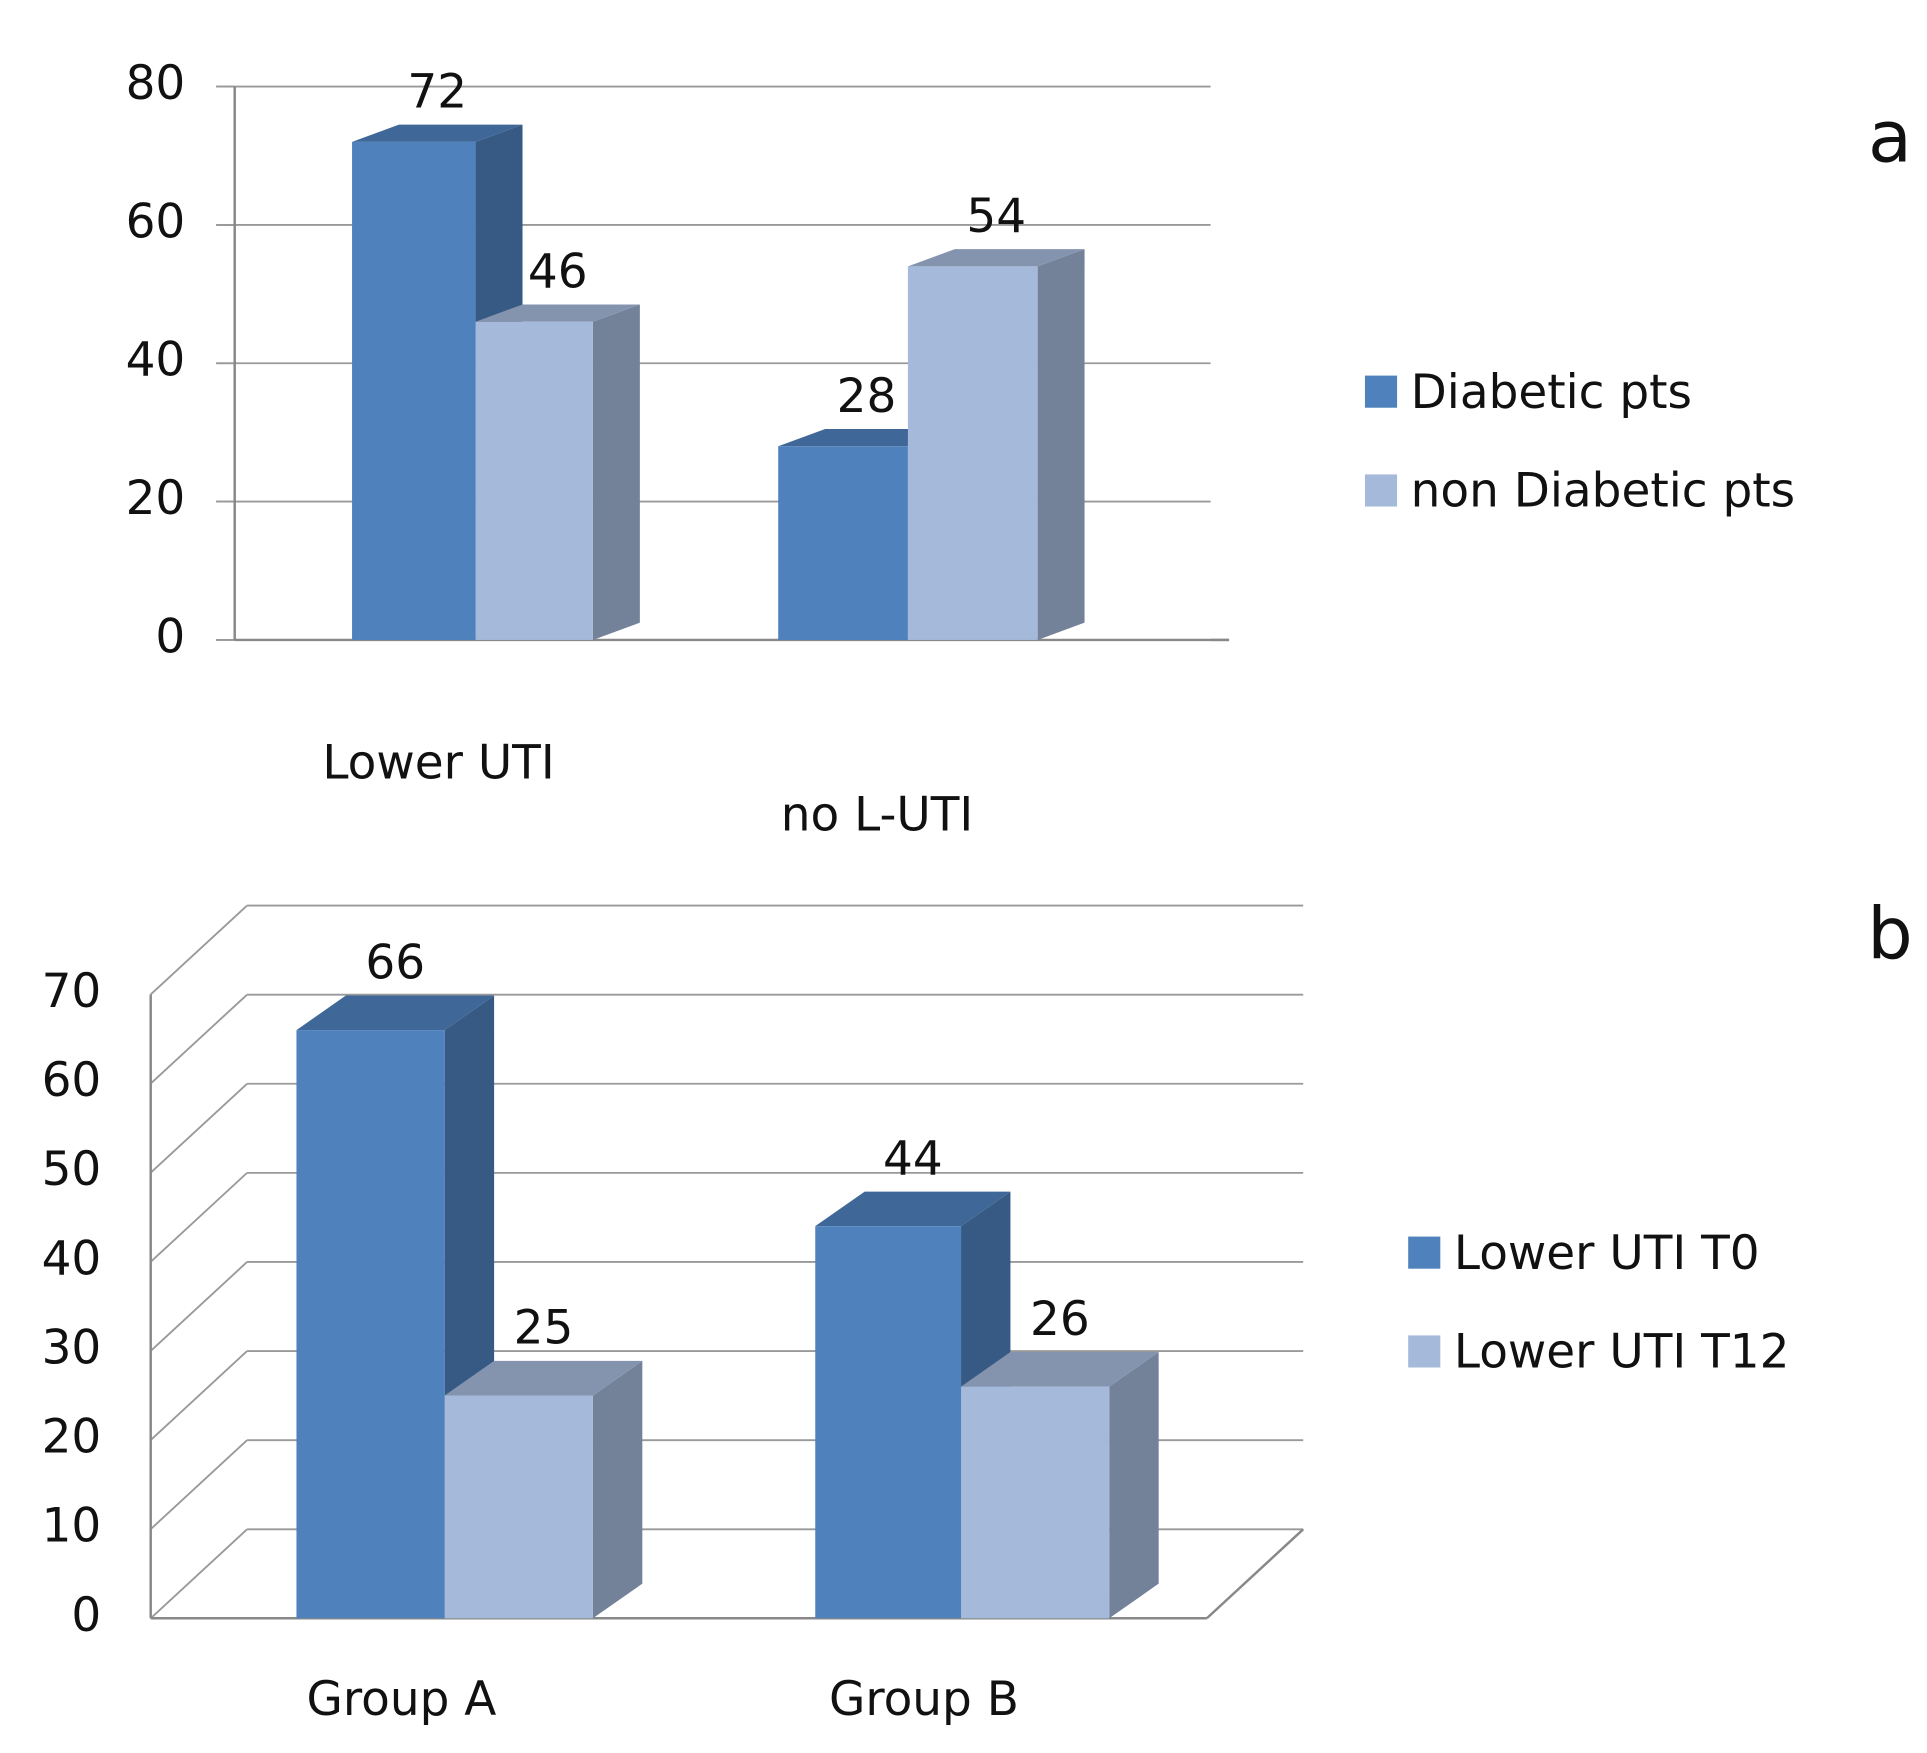  Describe the element at coordinates (438, 762) in the screenshot. I see `x-tick-label: Lower UTI` at that location.